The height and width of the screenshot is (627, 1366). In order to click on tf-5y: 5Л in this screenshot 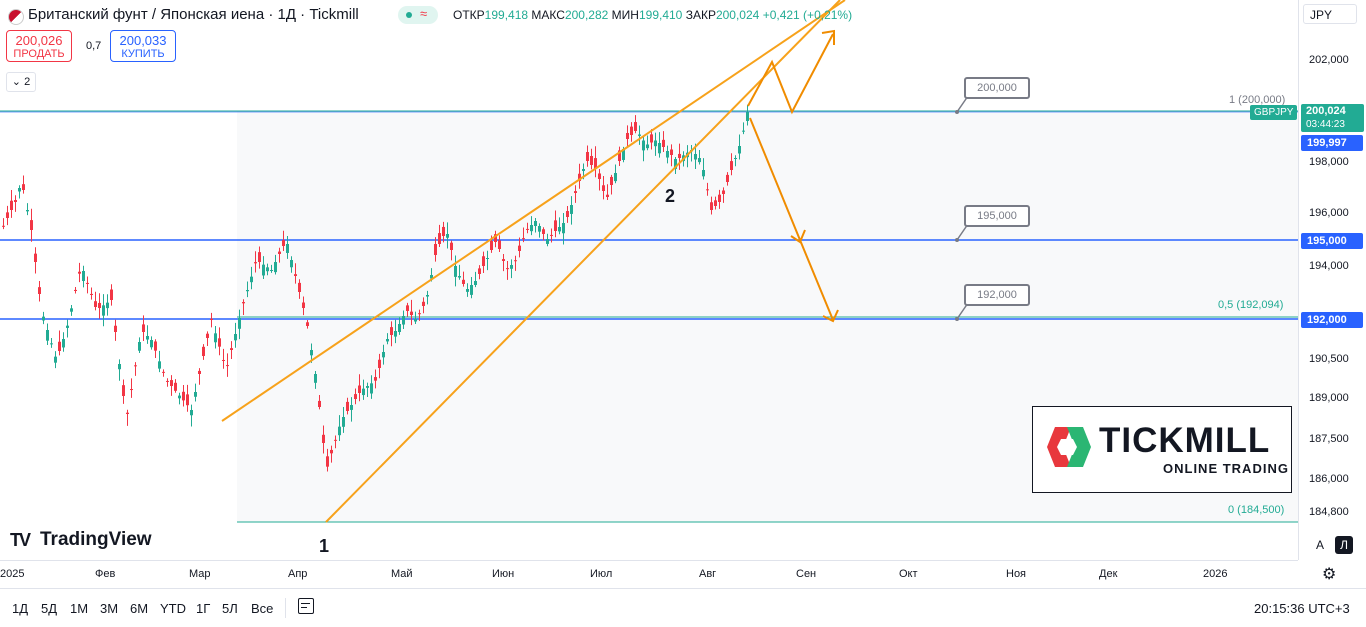, I will do `click(230, 608)`.